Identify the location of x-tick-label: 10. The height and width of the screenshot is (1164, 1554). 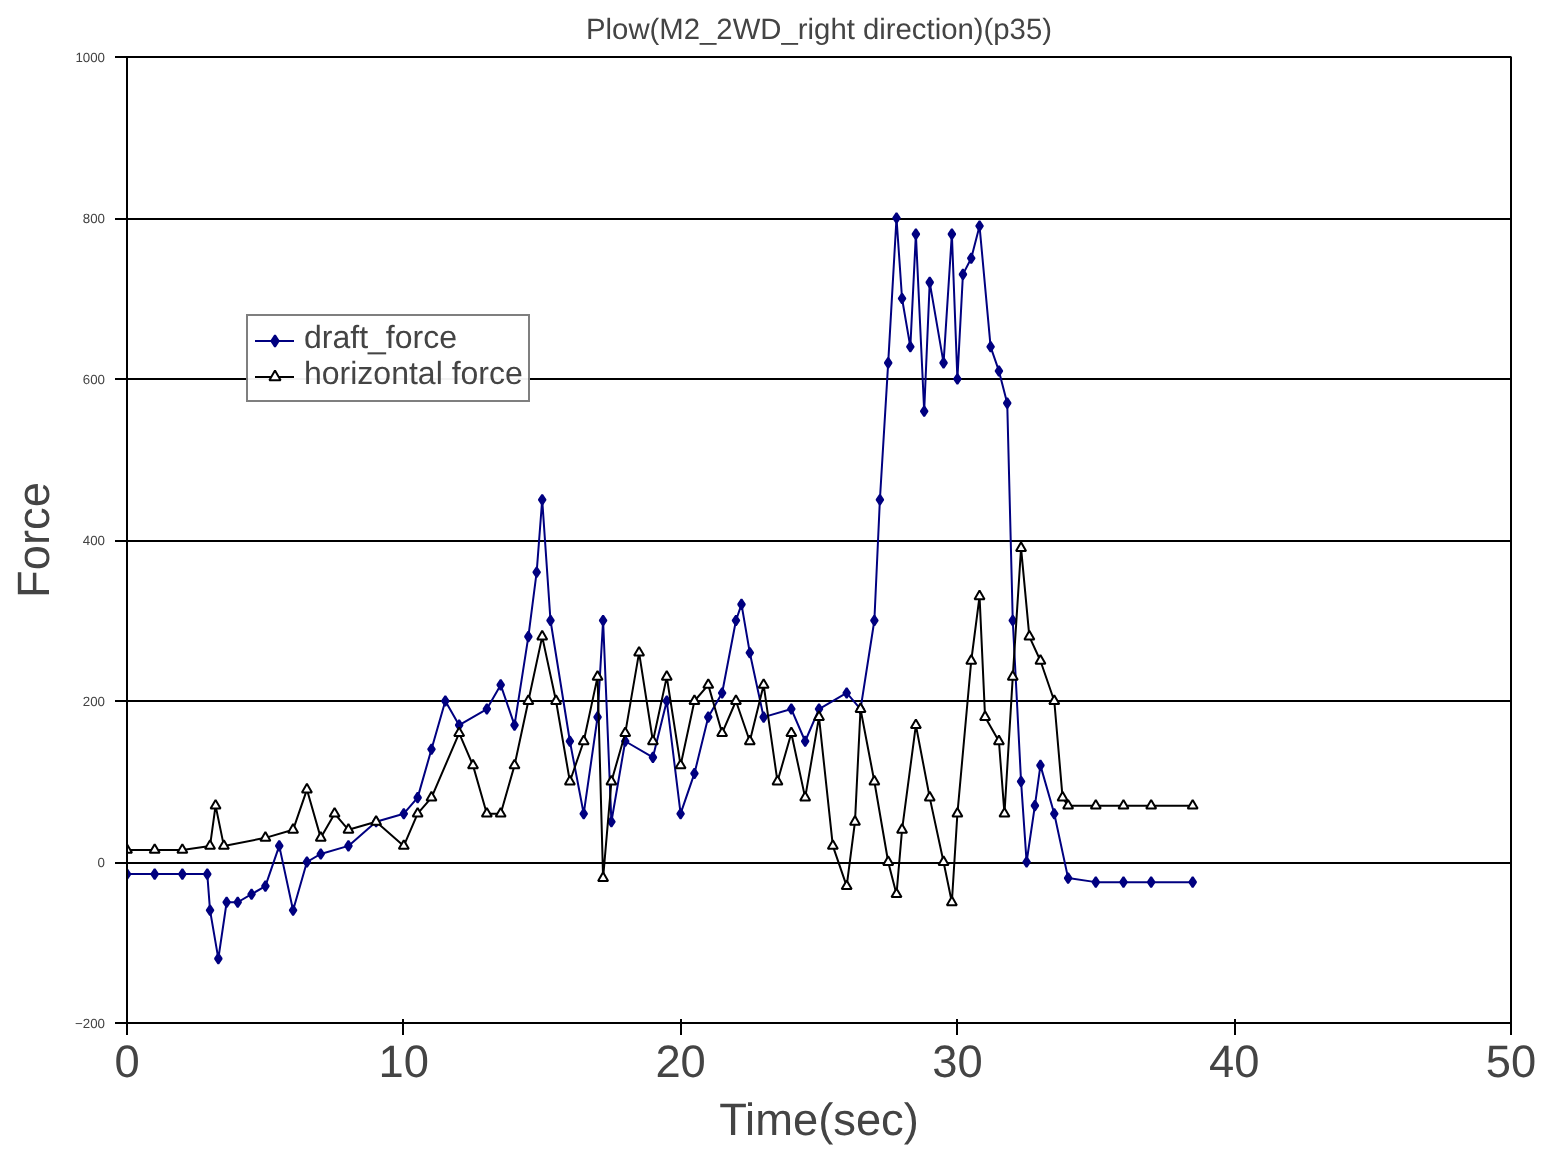
(404, 1061).